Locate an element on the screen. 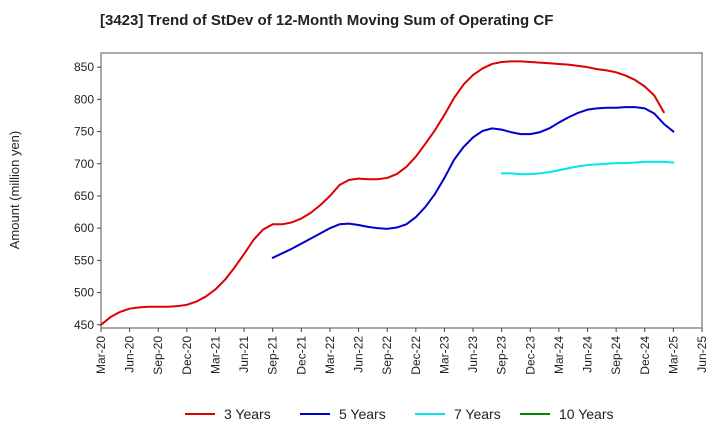 The image size is (720, 440). x-tick-label: Mar-25 is located at coordinates (673, 355).